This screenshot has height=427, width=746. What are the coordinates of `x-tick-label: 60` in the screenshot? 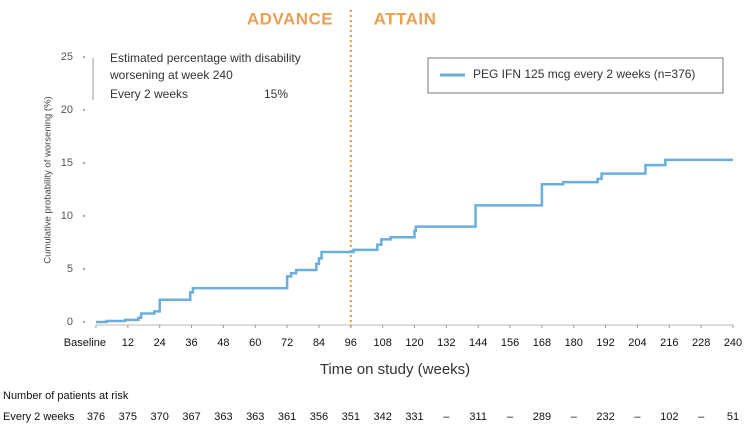 It's located at (255, 343).